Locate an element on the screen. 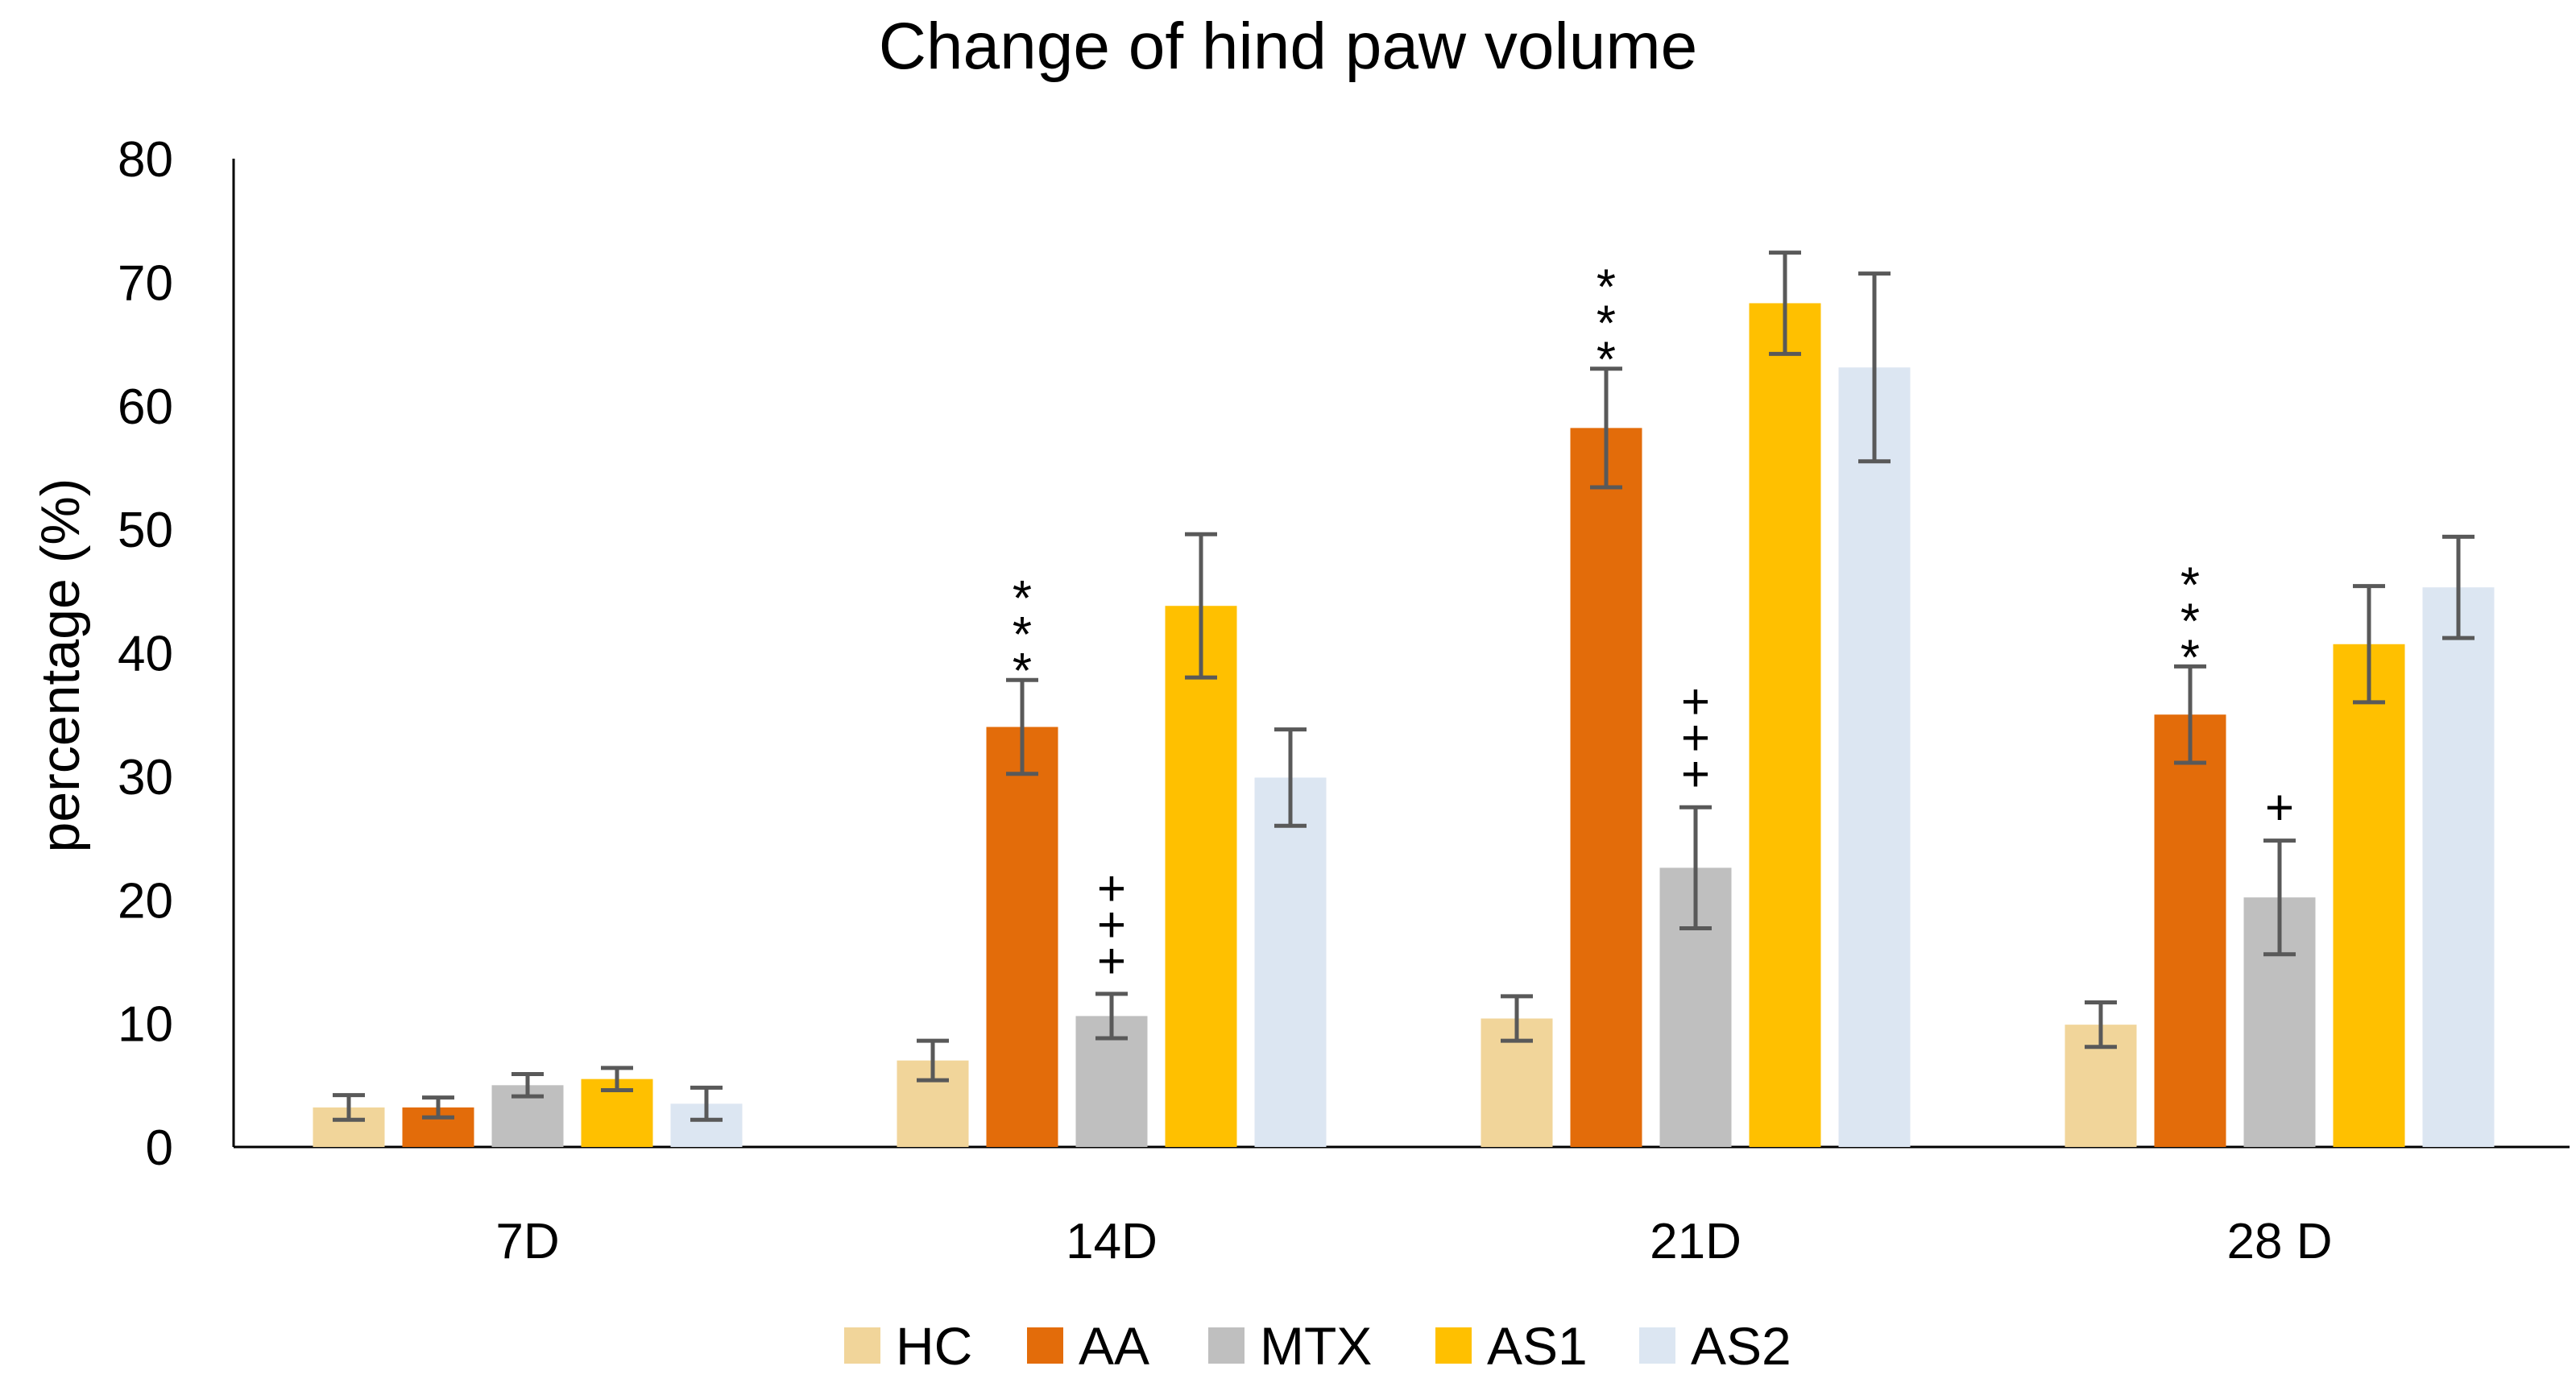 Image resolution: width=2576 pixels, height=1387 pixels. y-tick-label: 60 is located at coordinates (145, 407).